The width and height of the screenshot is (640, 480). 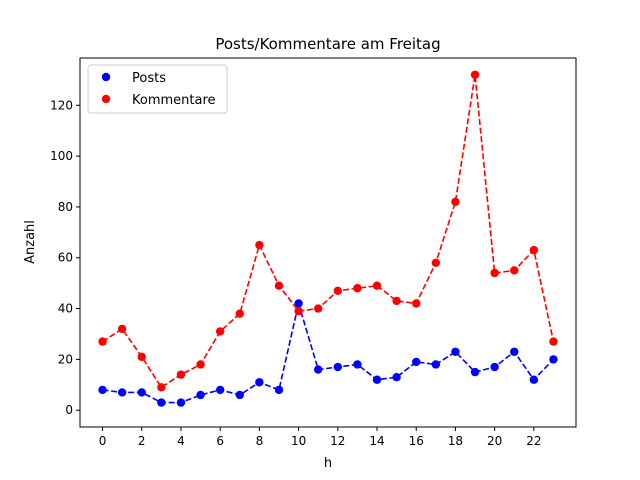 I want to click on x-tick-label: 8, so click(x=260, y=441).